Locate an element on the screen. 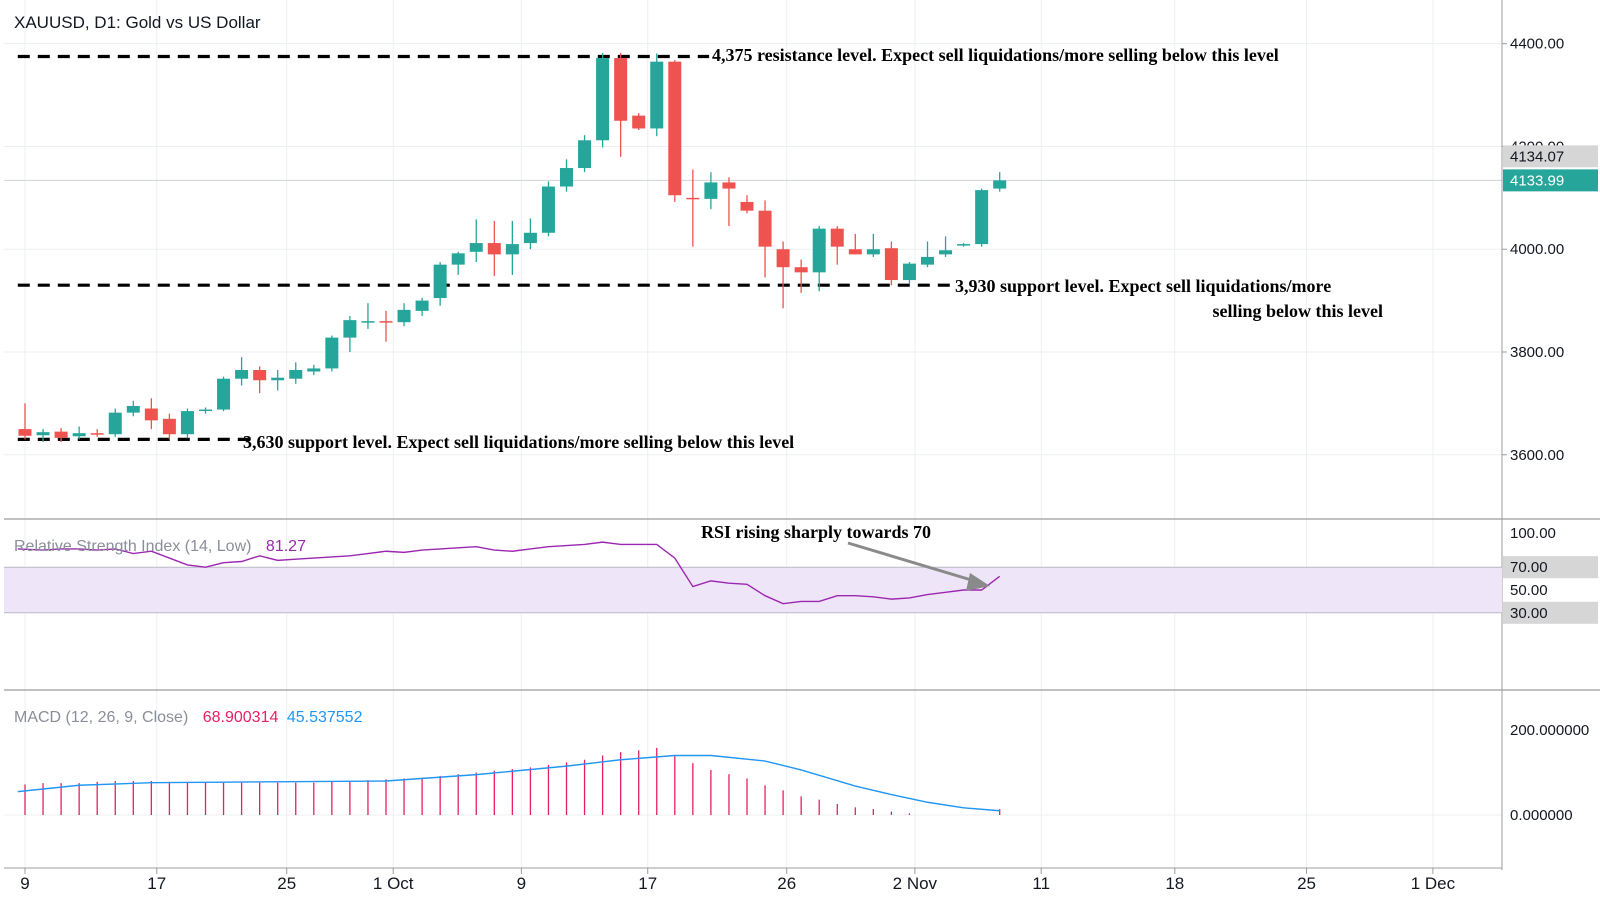  rsi-band-fill is located at coordinates (753, 590).